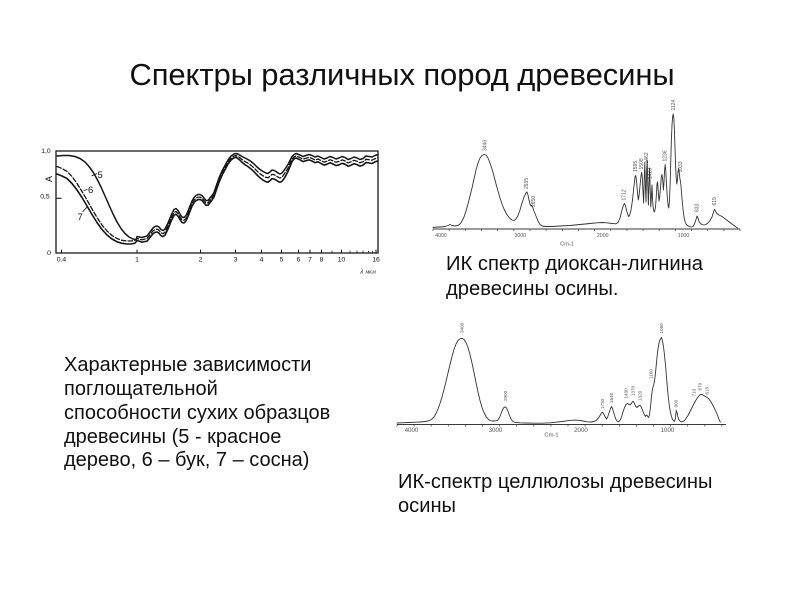  What do you see at coordinates (527, 183) in the screenshot?
I see `svg-text: 2935` at bounding box center [527, 183].